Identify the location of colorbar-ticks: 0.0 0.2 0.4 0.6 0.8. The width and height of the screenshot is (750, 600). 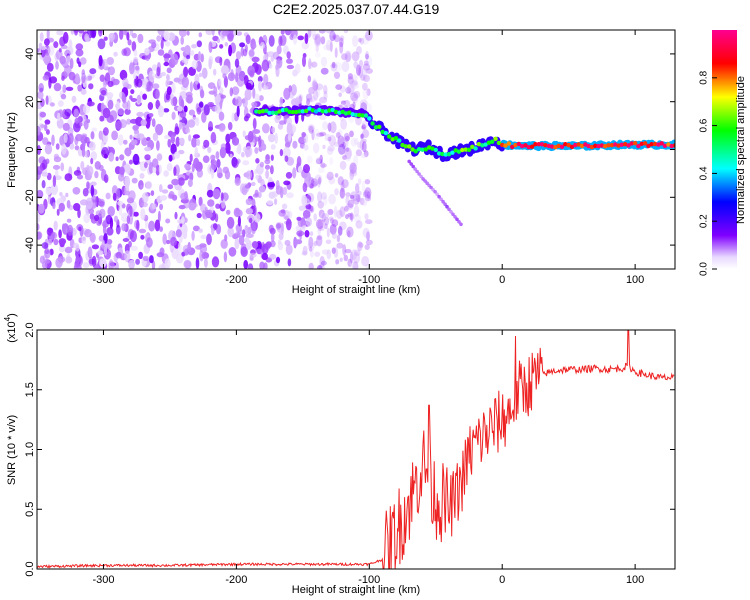
(708, 173).